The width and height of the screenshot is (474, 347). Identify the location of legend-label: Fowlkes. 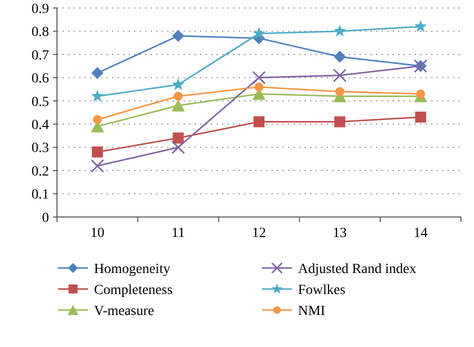
(322, 290).